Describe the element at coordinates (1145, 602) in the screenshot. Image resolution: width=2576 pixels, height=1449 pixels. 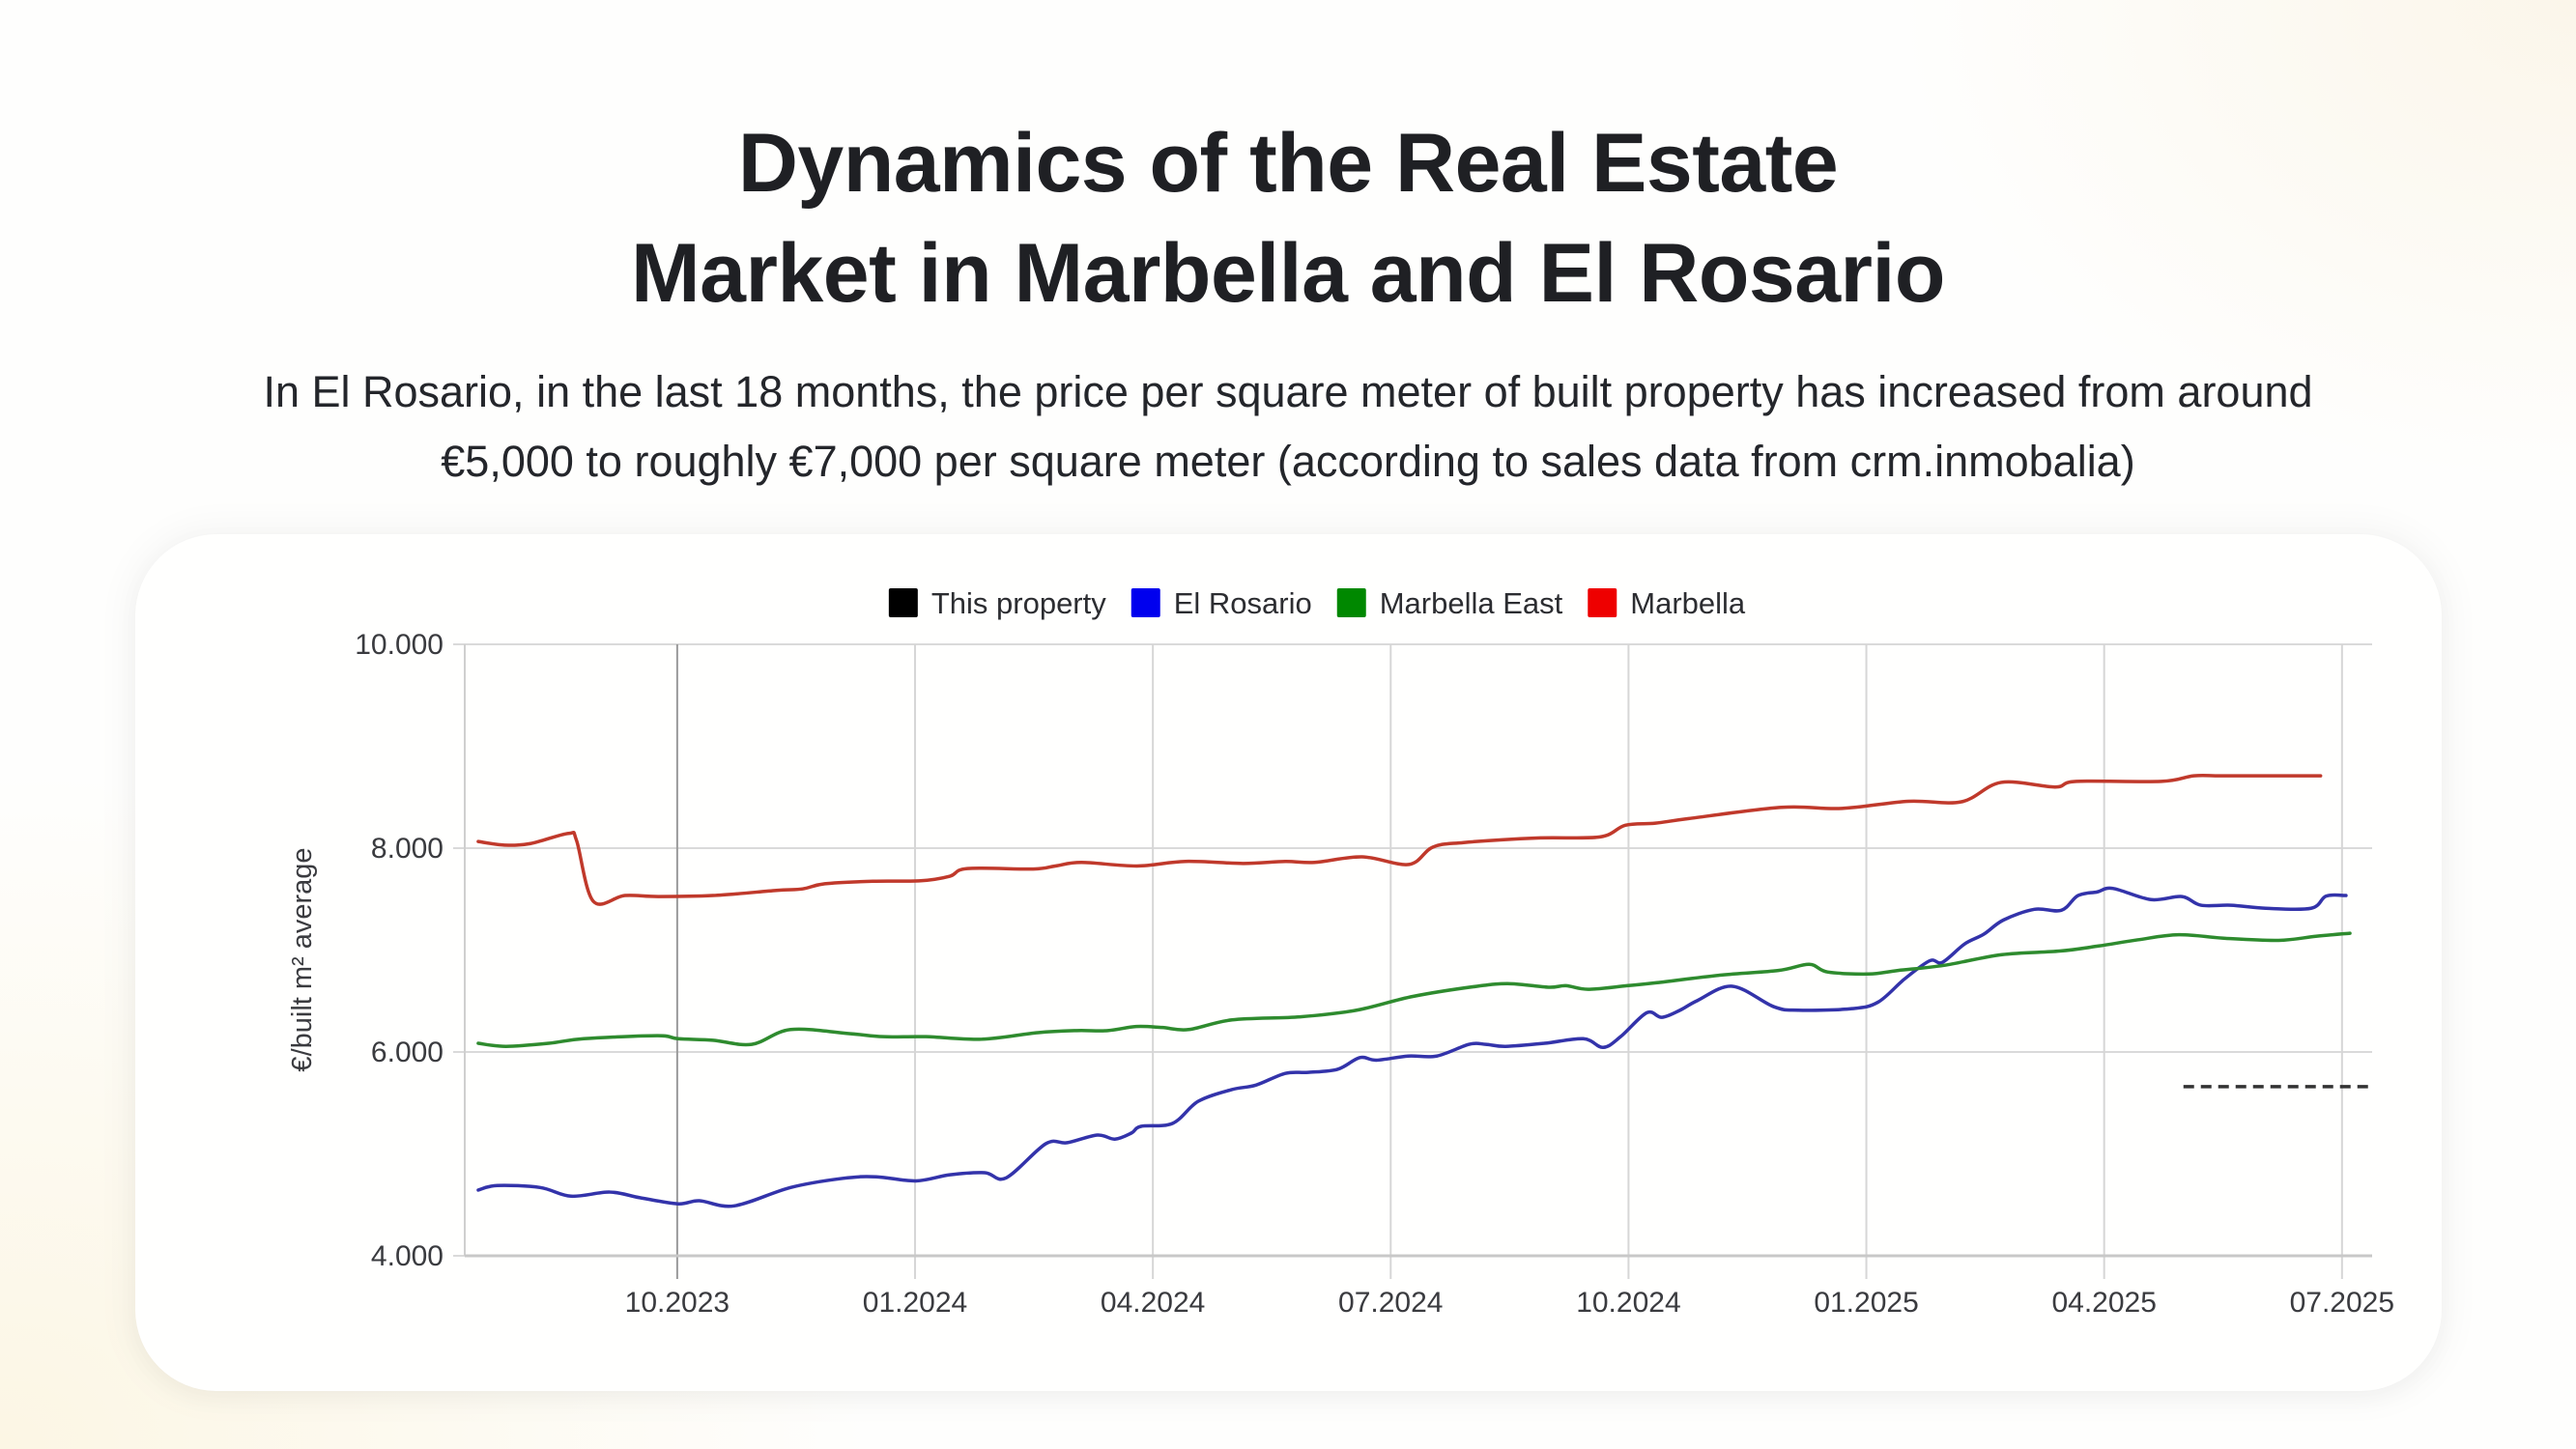
I see `legend-swatch-el-rosario` at that location.